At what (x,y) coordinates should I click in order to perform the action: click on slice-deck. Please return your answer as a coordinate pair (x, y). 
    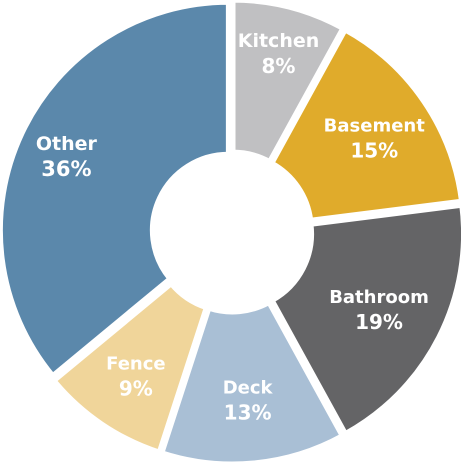
    Looking at the image, I should click on (252, 382).